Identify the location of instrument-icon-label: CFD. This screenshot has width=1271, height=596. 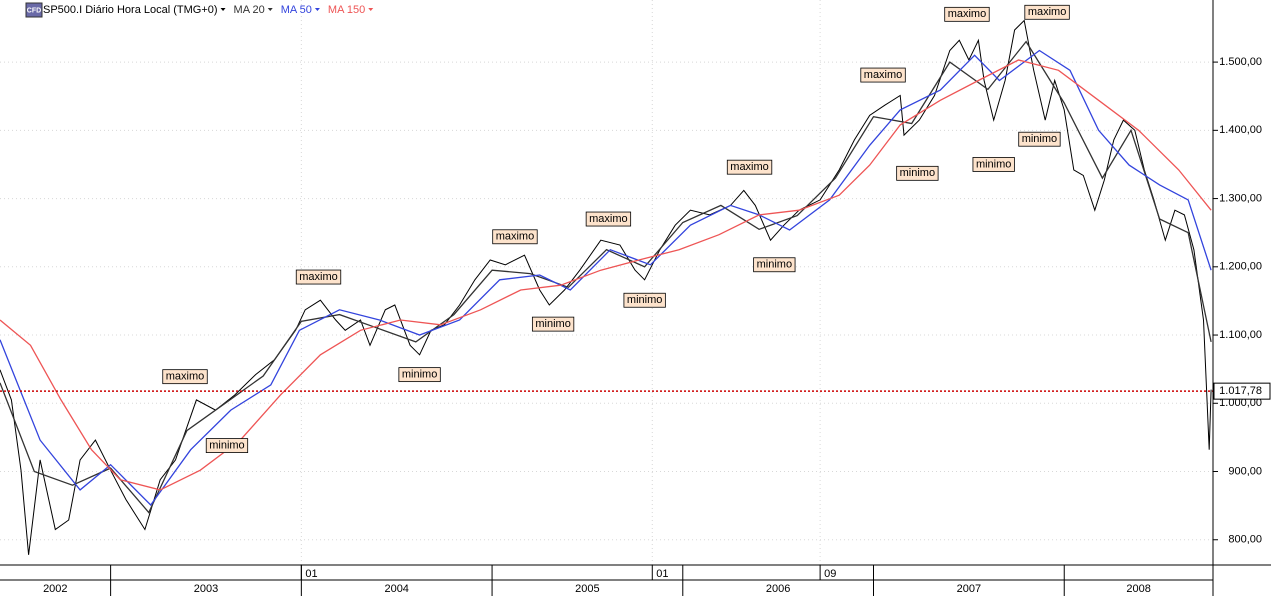
(34, 10).